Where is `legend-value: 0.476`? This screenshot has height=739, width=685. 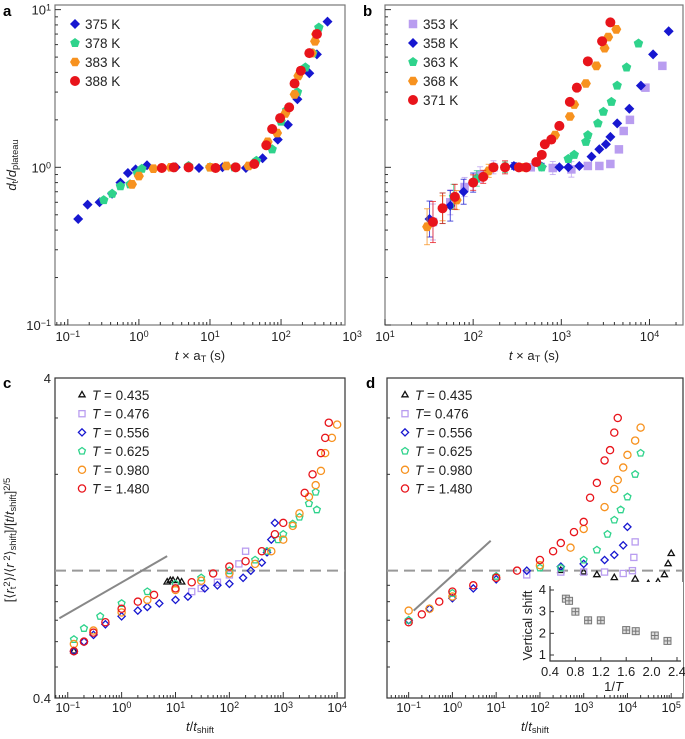
legend-value: 0.476 is located at coordinates (452, 414).